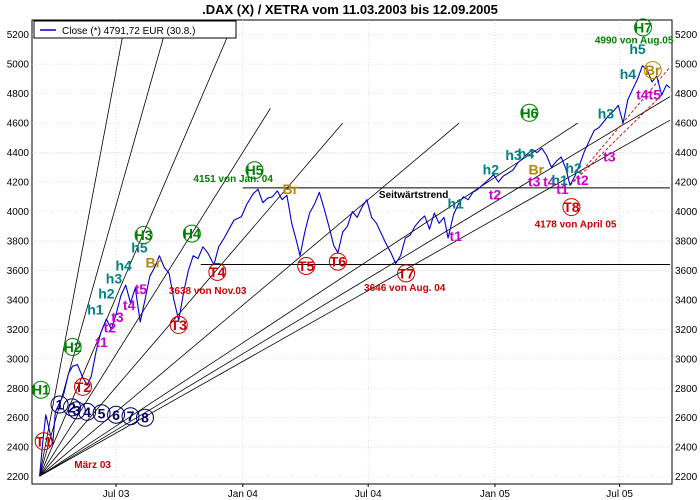 The width and height of the screenshot is (700, 500). I want to click on y-tick-label-left: 4200, so click(18, 183).